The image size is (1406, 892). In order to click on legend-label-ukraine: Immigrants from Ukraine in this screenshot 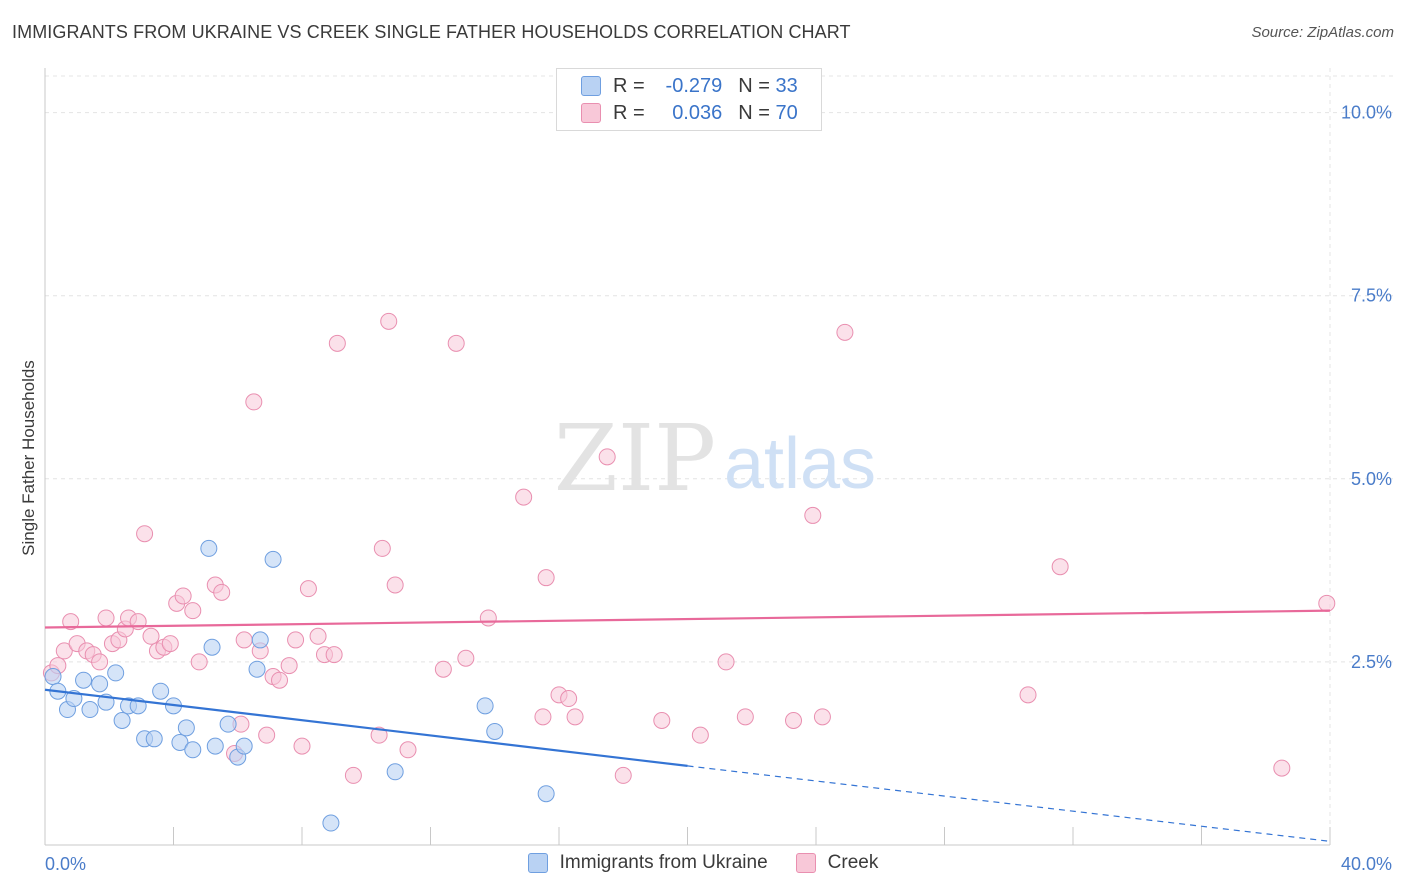, I will do `click(663, 862)`.